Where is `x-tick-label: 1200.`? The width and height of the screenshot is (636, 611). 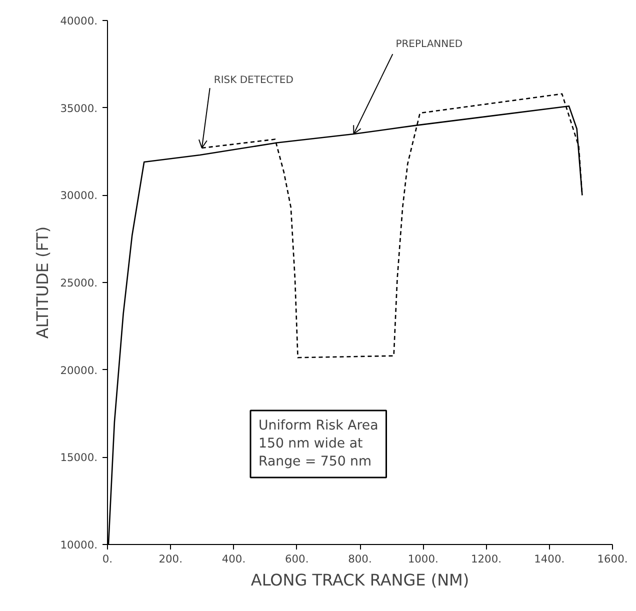
x-tick-label: 1200. is located at coordinates (486, 559).